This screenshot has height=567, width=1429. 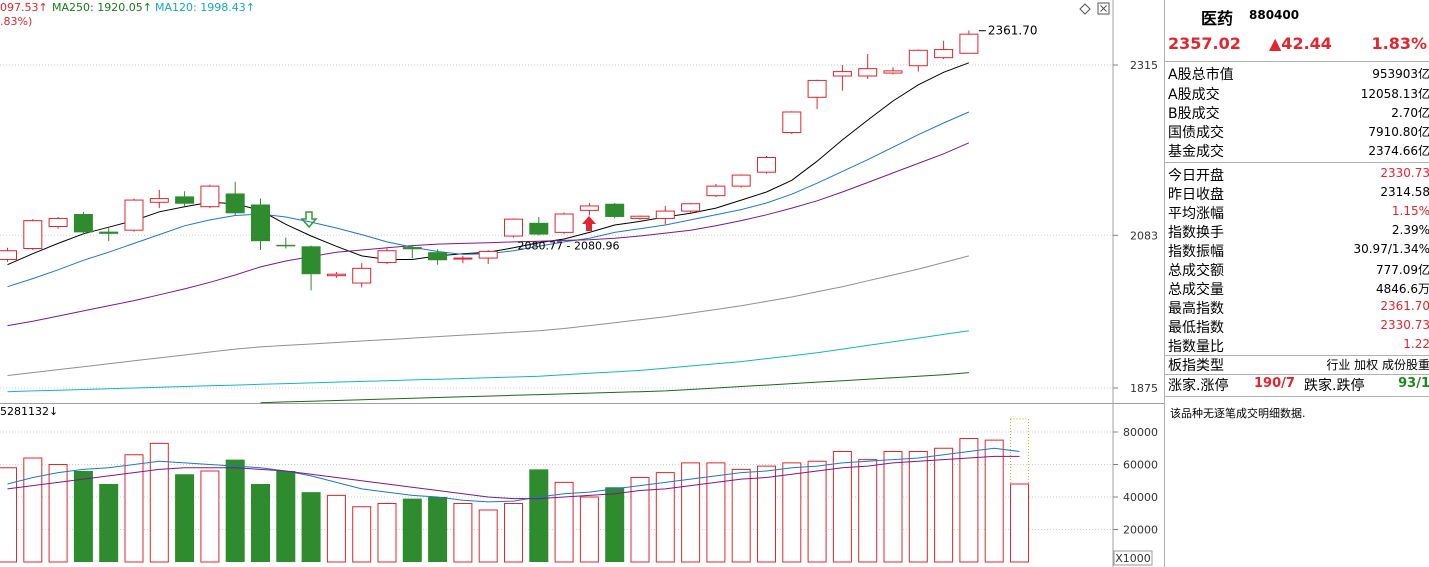 What do you see at coordinates (1404, 325) in the screenshot?
I see `stat-value: 2330.73` at bounding box center [1404, 325].